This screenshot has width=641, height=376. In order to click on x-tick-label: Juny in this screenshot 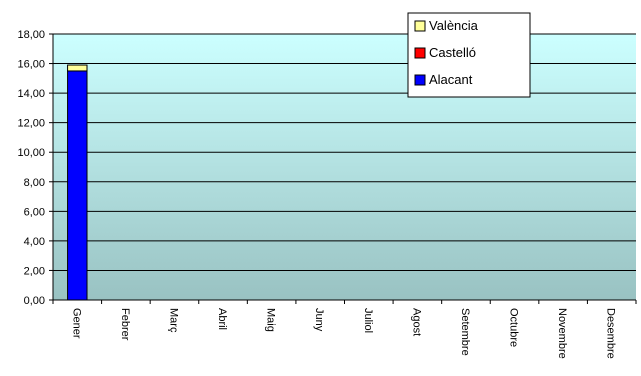, I will do `click(319, 320)`.